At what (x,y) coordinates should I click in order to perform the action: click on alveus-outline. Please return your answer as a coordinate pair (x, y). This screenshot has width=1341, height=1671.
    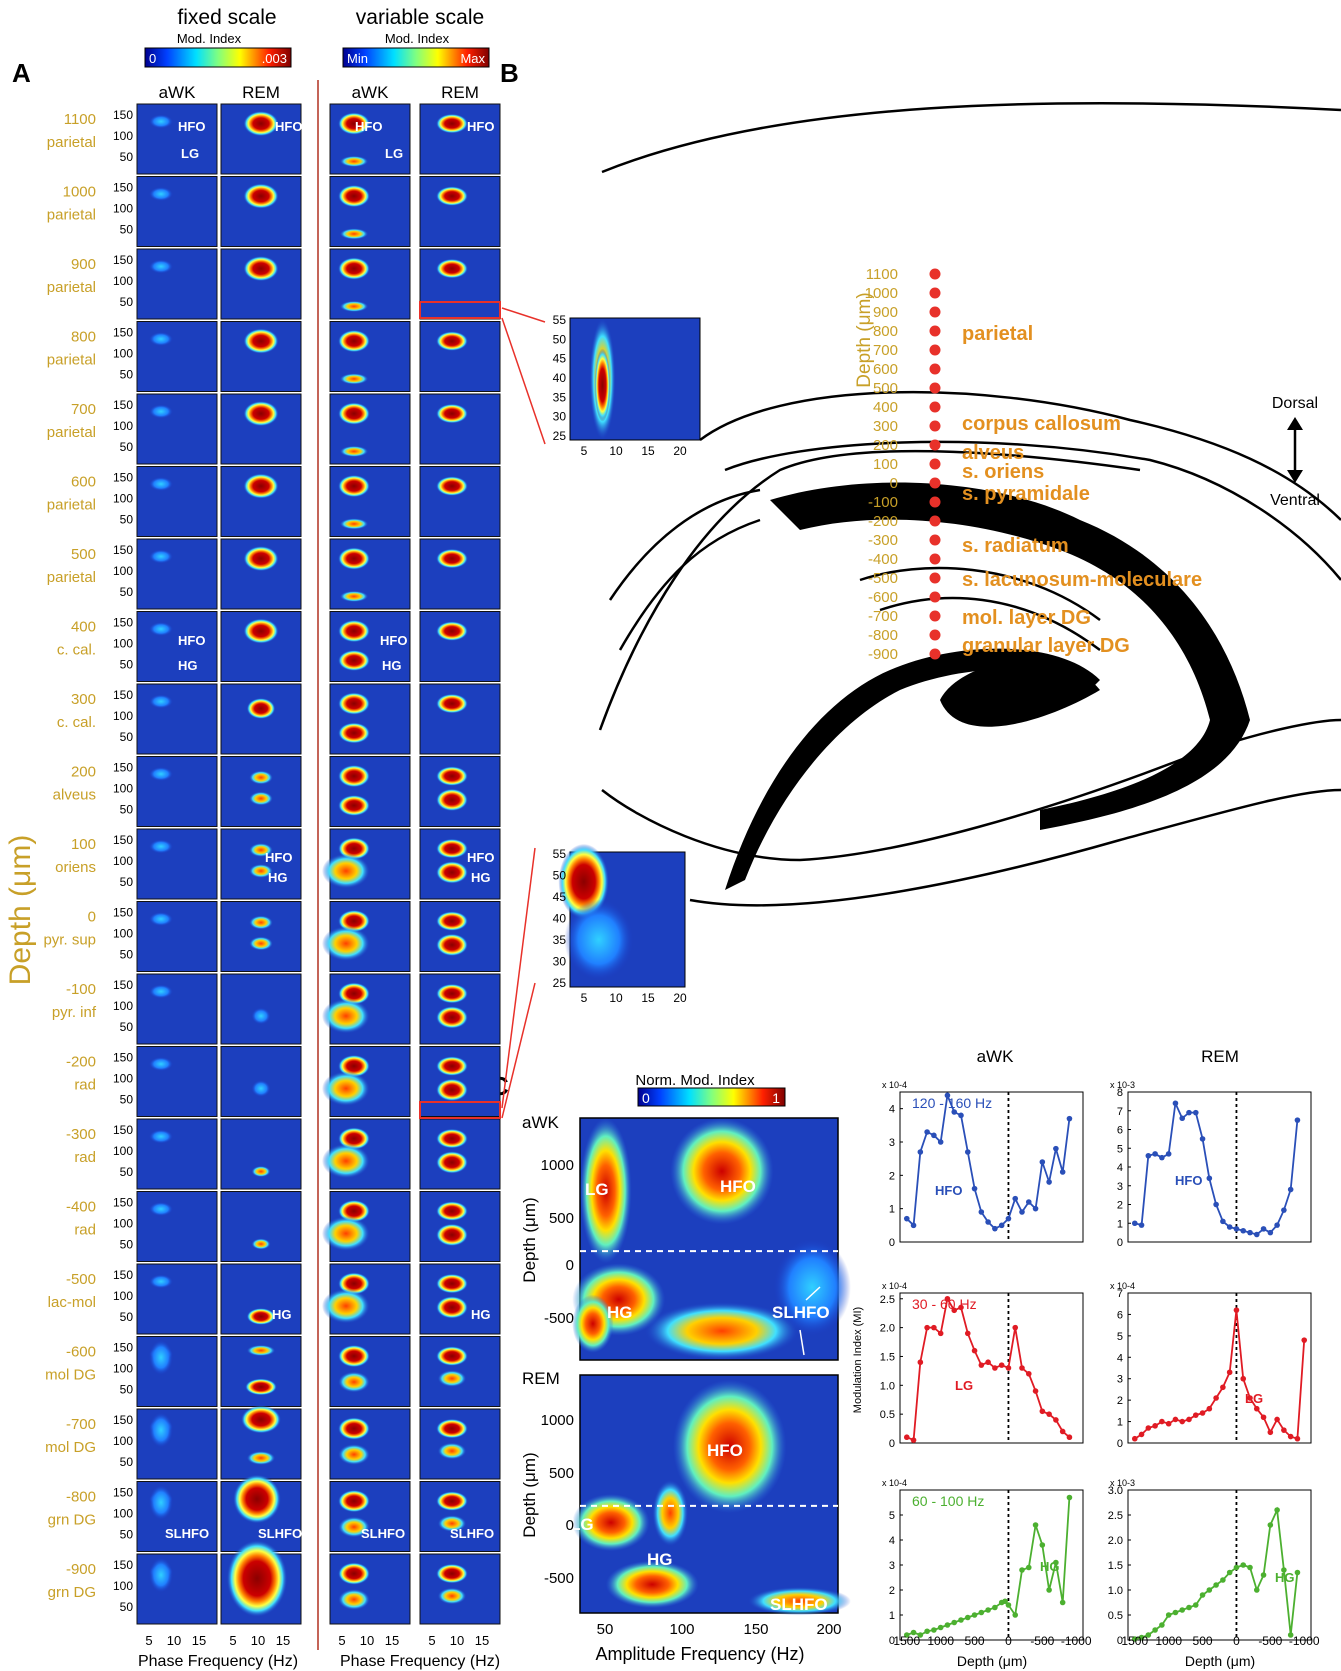
    Looking at the image, I should click on (1032, 510).